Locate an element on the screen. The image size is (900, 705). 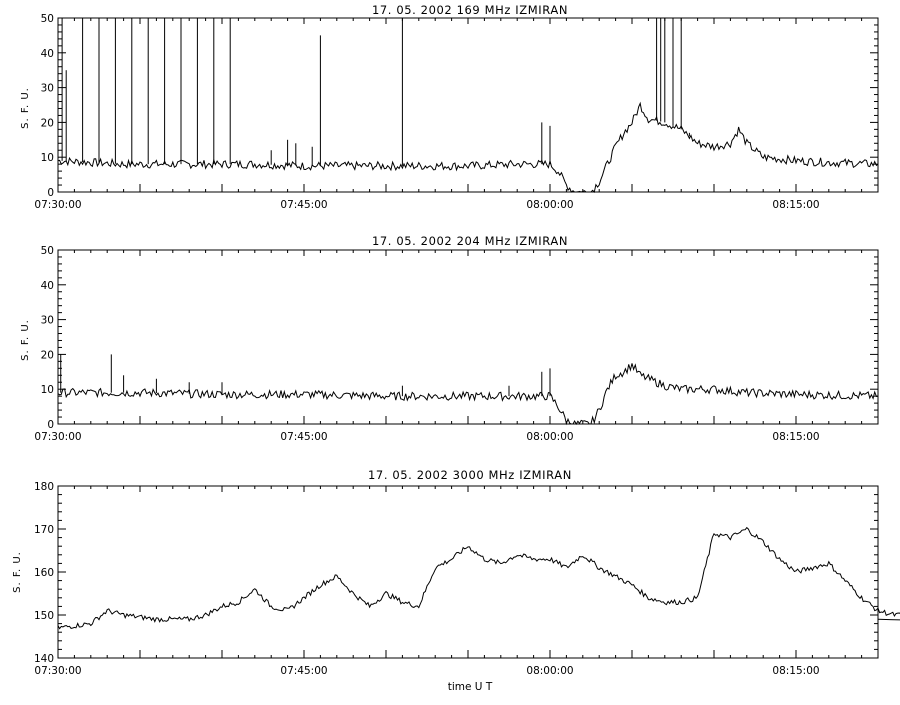
y-tick-label: 160 is located at coordinates (44, 573).